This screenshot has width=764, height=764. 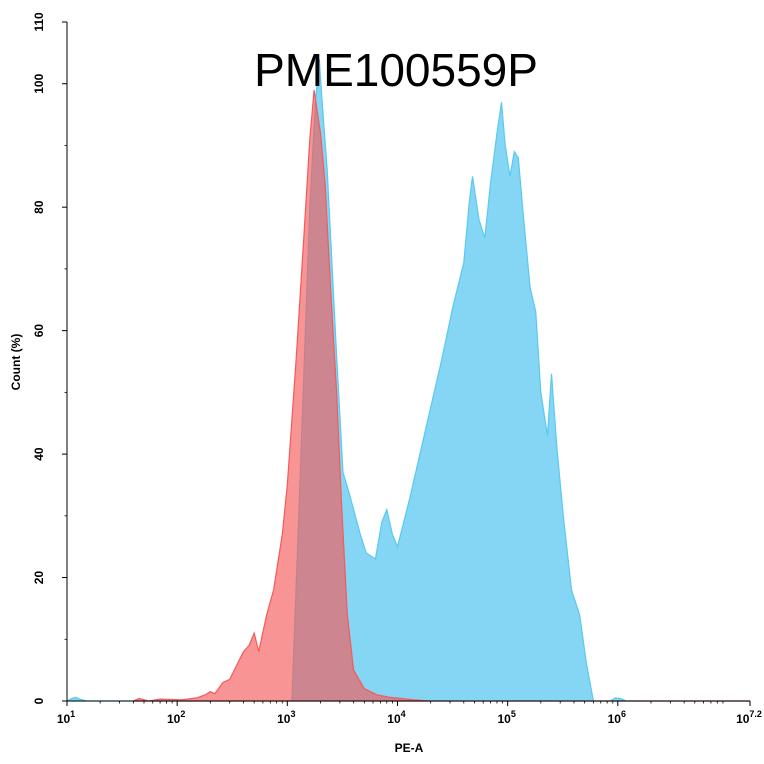 I want to click on x-tick-label: 10⁶, so click(x=617, y=717).